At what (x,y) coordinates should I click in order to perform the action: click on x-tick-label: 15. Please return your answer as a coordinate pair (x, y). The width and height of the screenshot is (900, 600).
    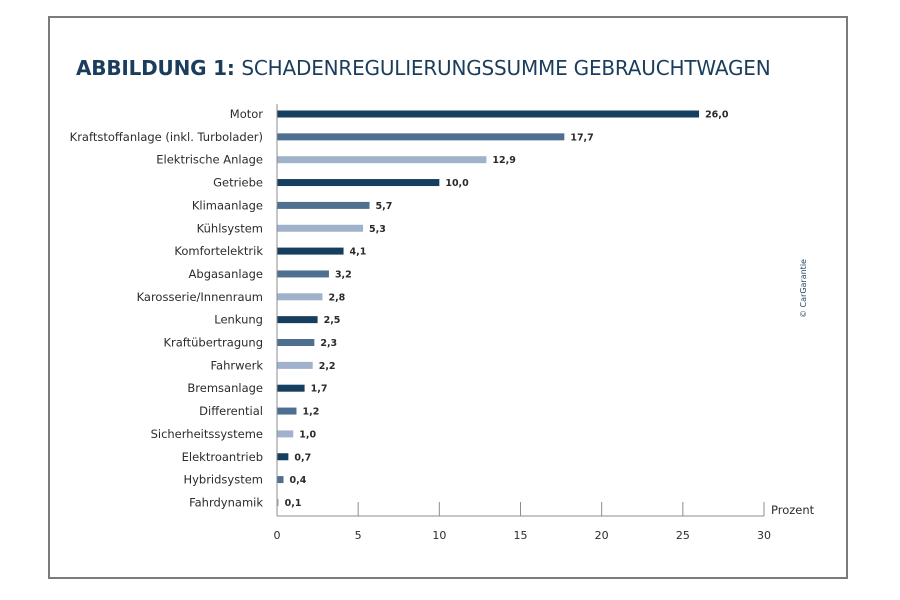
    Looking at the image, I should click on (521, 535).